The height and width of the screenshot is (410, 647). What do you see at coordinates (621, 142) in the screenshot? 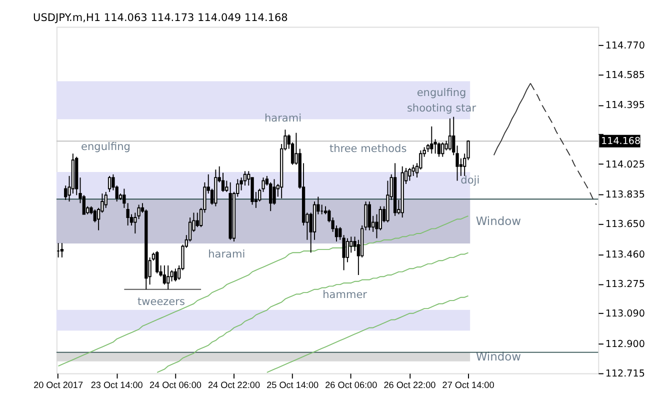
I see `ref-line-label: 114.168` at bounding box center [621, 142].